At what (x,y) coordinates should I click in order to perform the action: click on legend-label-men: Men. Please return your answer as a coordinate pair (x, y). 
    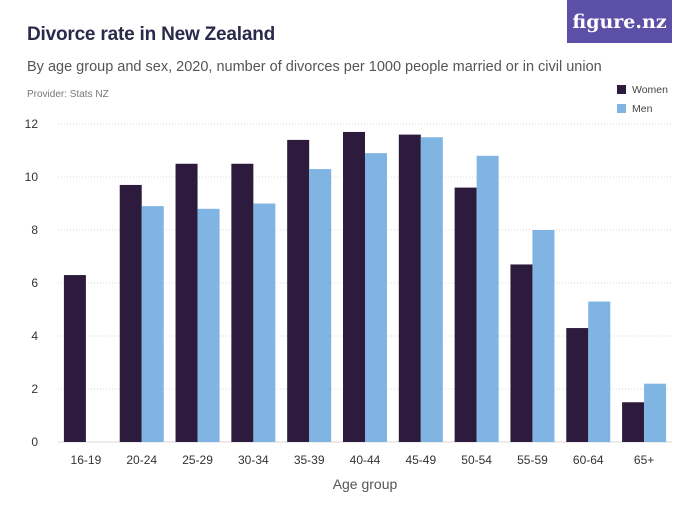
    Looking at the image, I should click on (642, 109).